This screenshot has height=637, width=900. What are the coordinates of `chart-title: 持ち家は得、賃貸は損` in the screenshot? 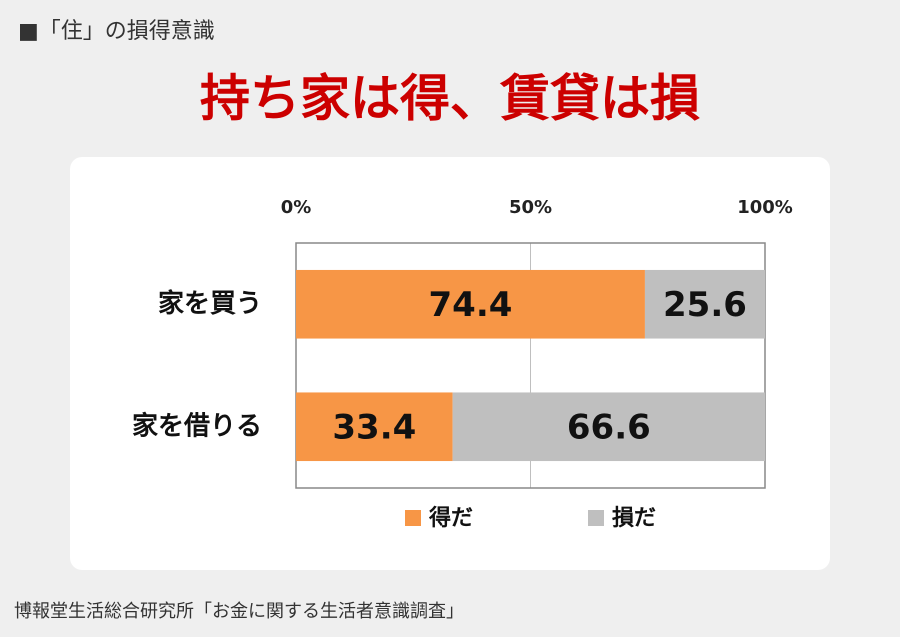 It's located at (450, 99).